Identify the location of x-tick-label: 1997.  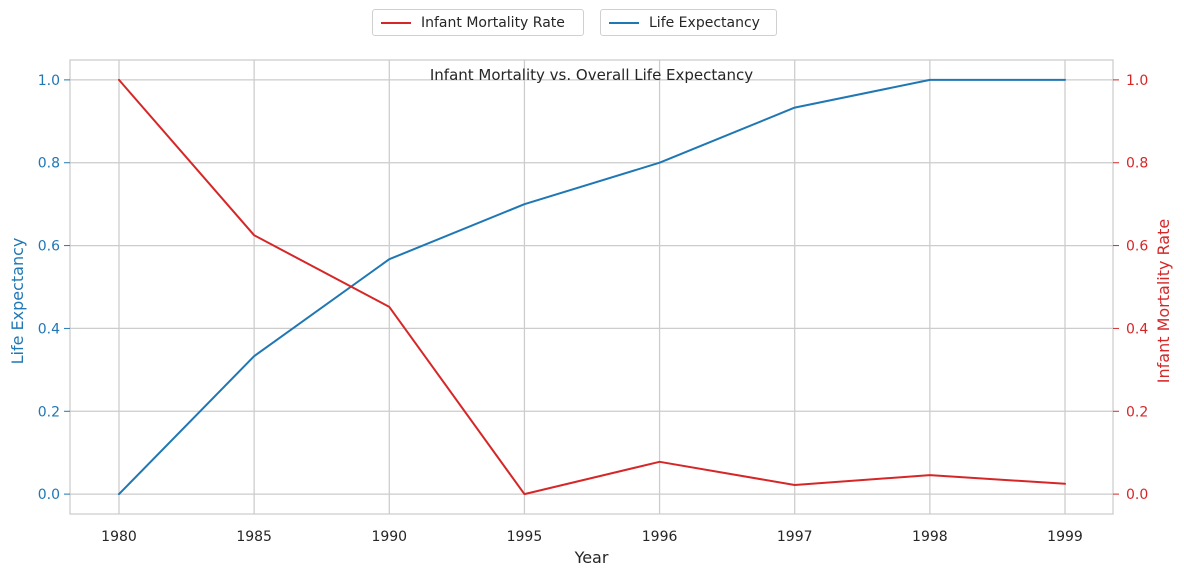
(795, 537).